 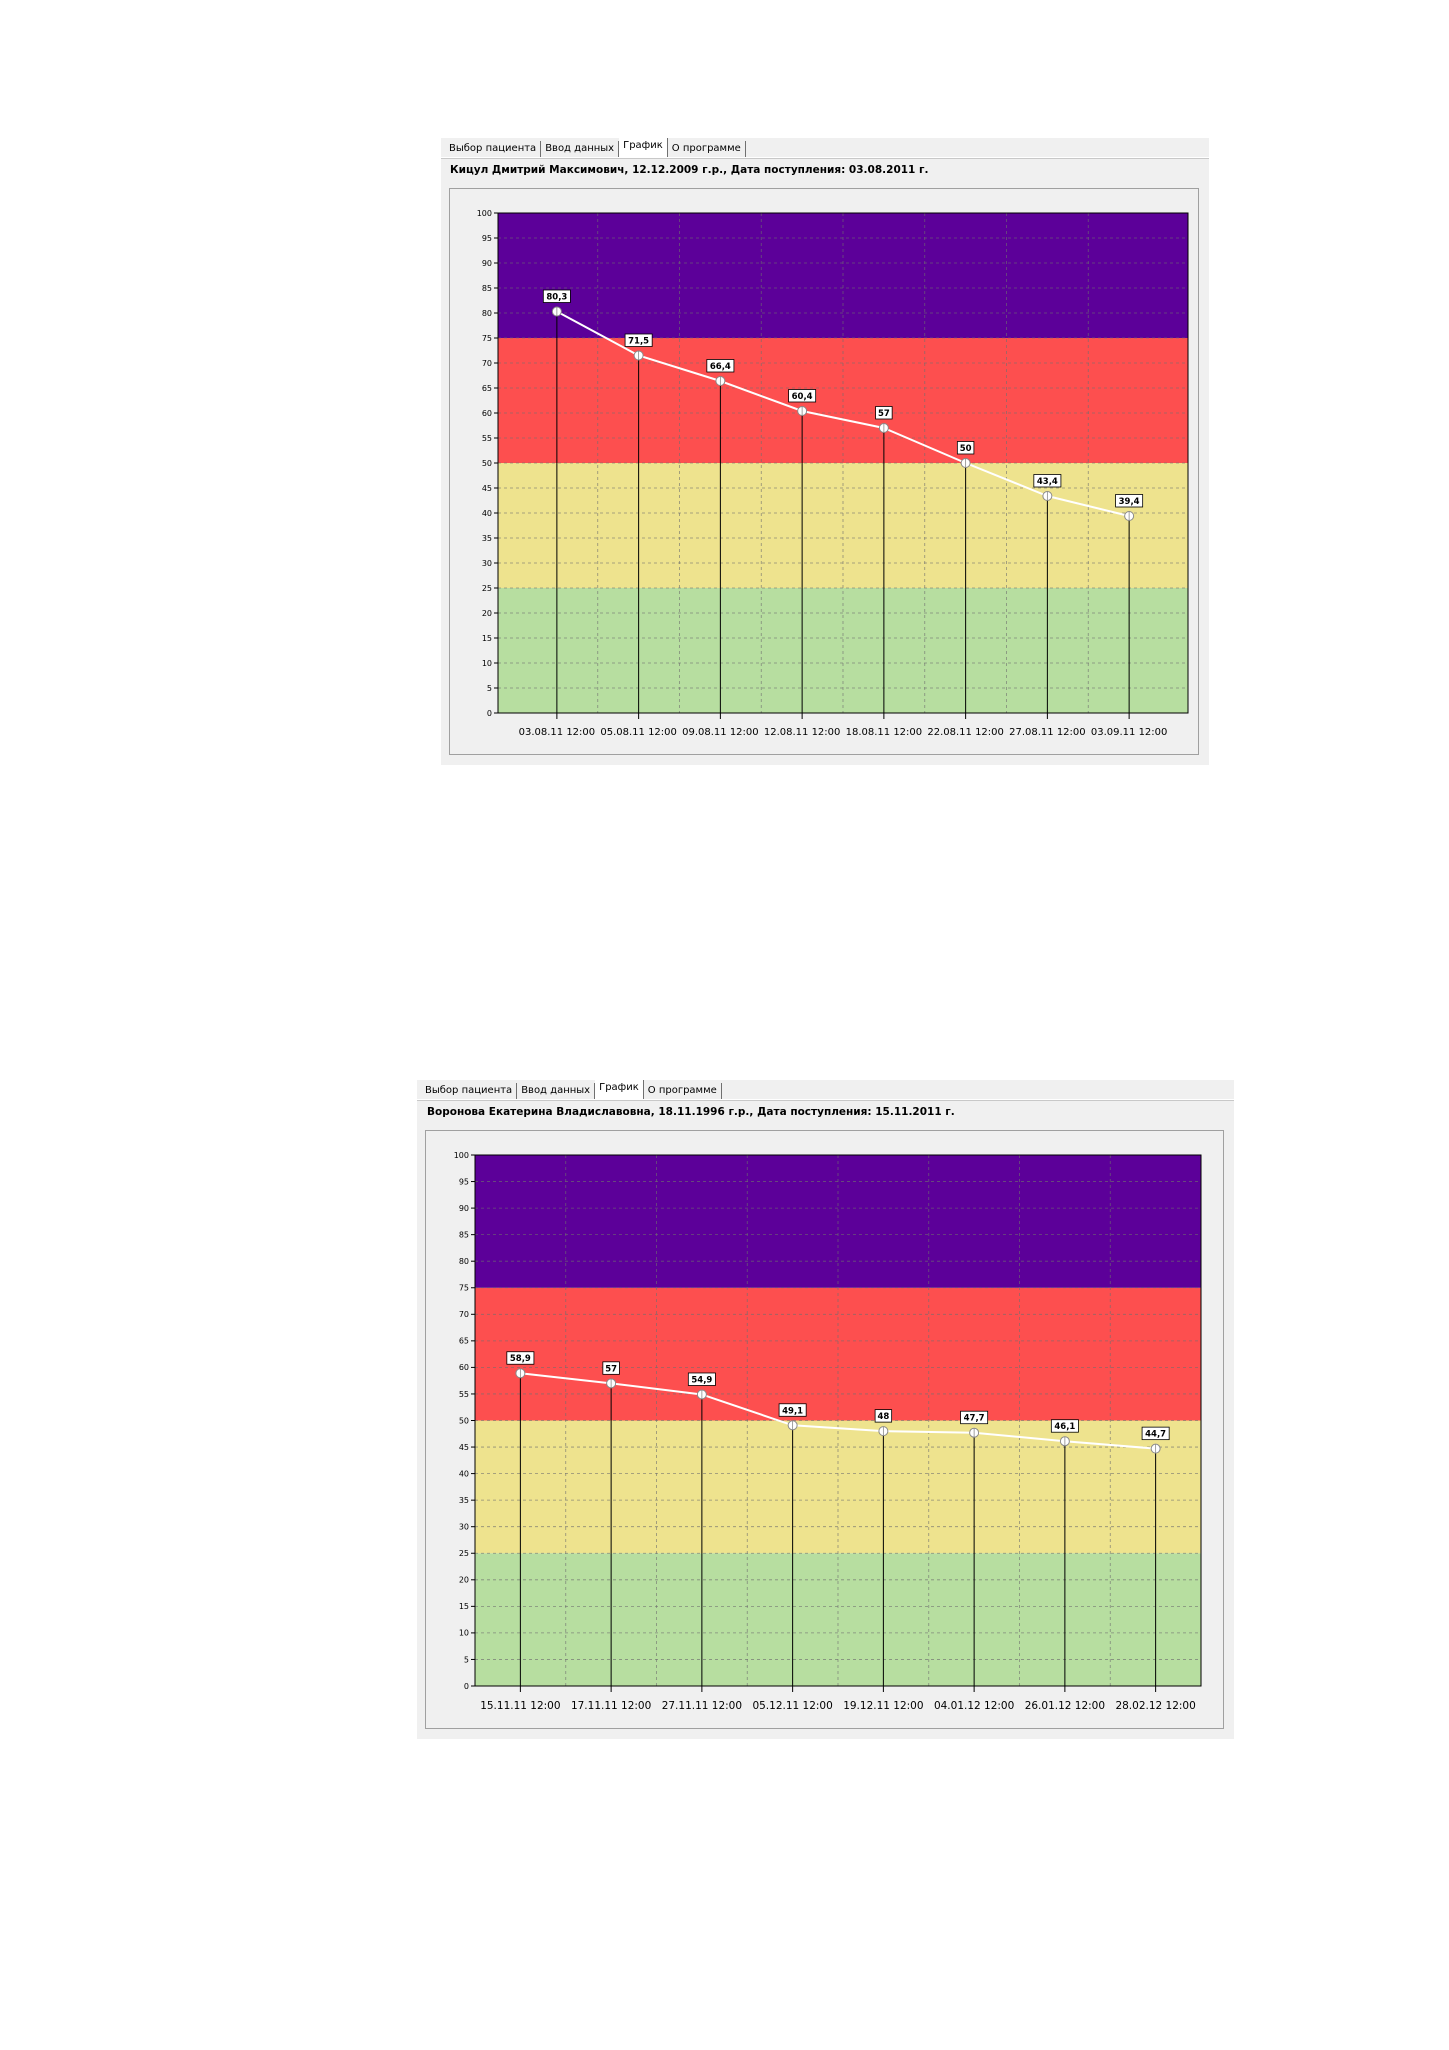 I want to click on y-tick-label: 80, so click(x=464, y=1261).